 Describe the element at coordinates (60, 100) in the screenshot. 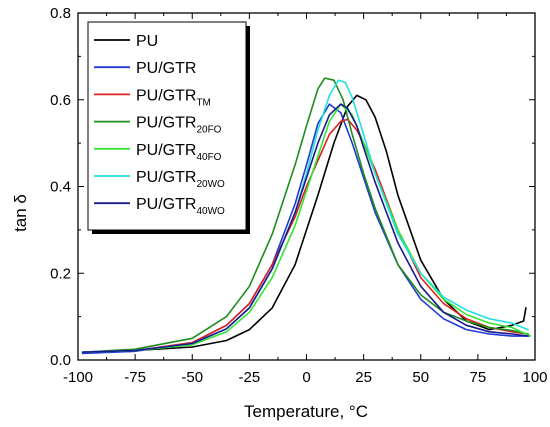

I see `y-tick-label: 0.6` at that location.